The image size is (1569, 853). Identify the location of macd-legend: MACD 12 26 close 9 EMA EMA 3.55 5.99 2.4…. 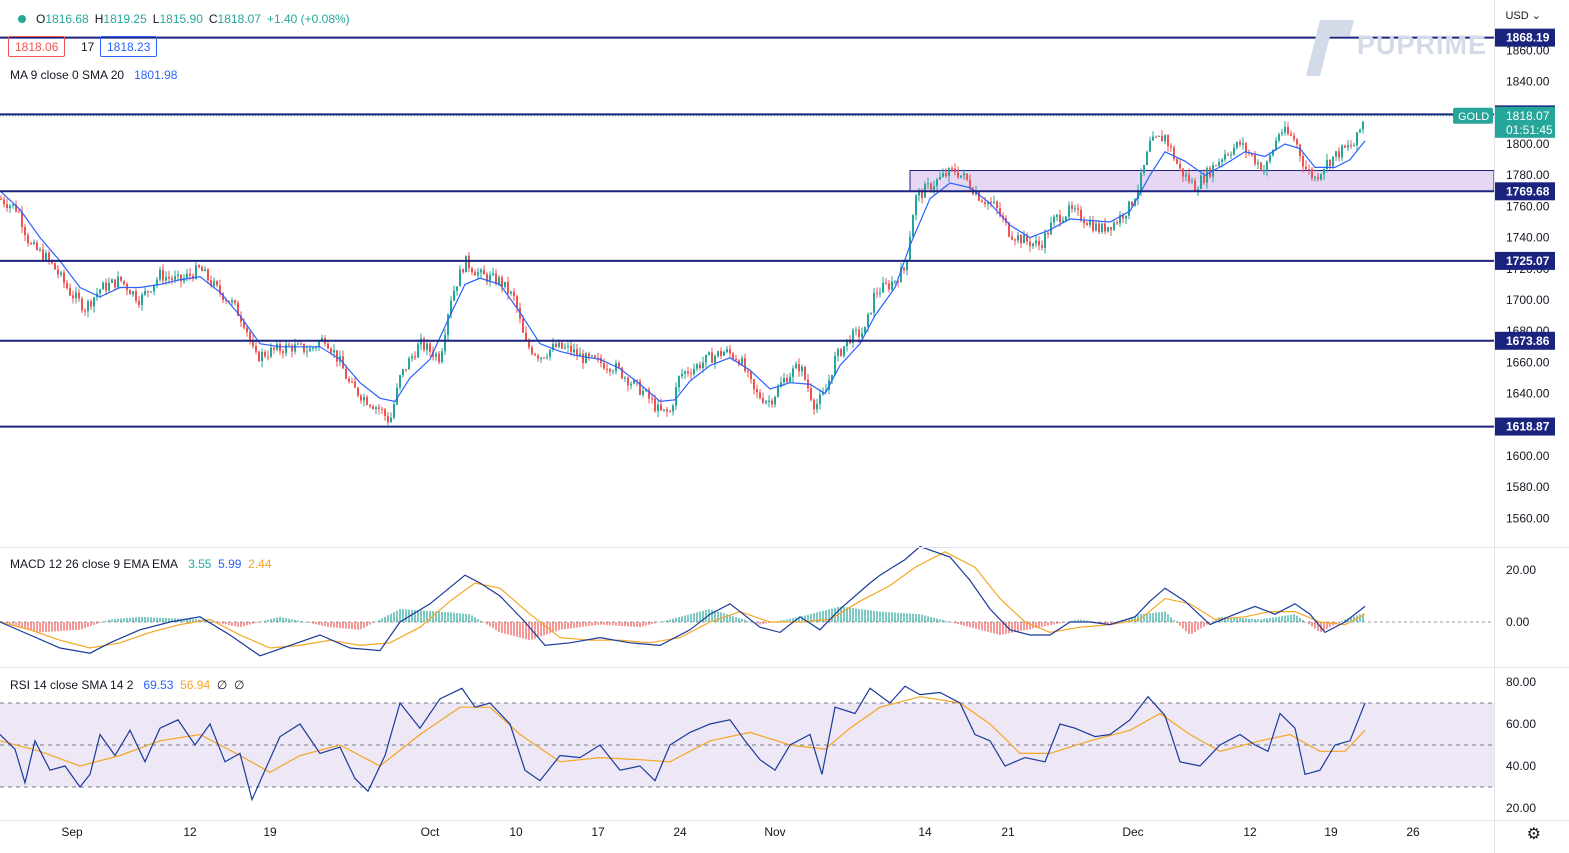
(141, 564).